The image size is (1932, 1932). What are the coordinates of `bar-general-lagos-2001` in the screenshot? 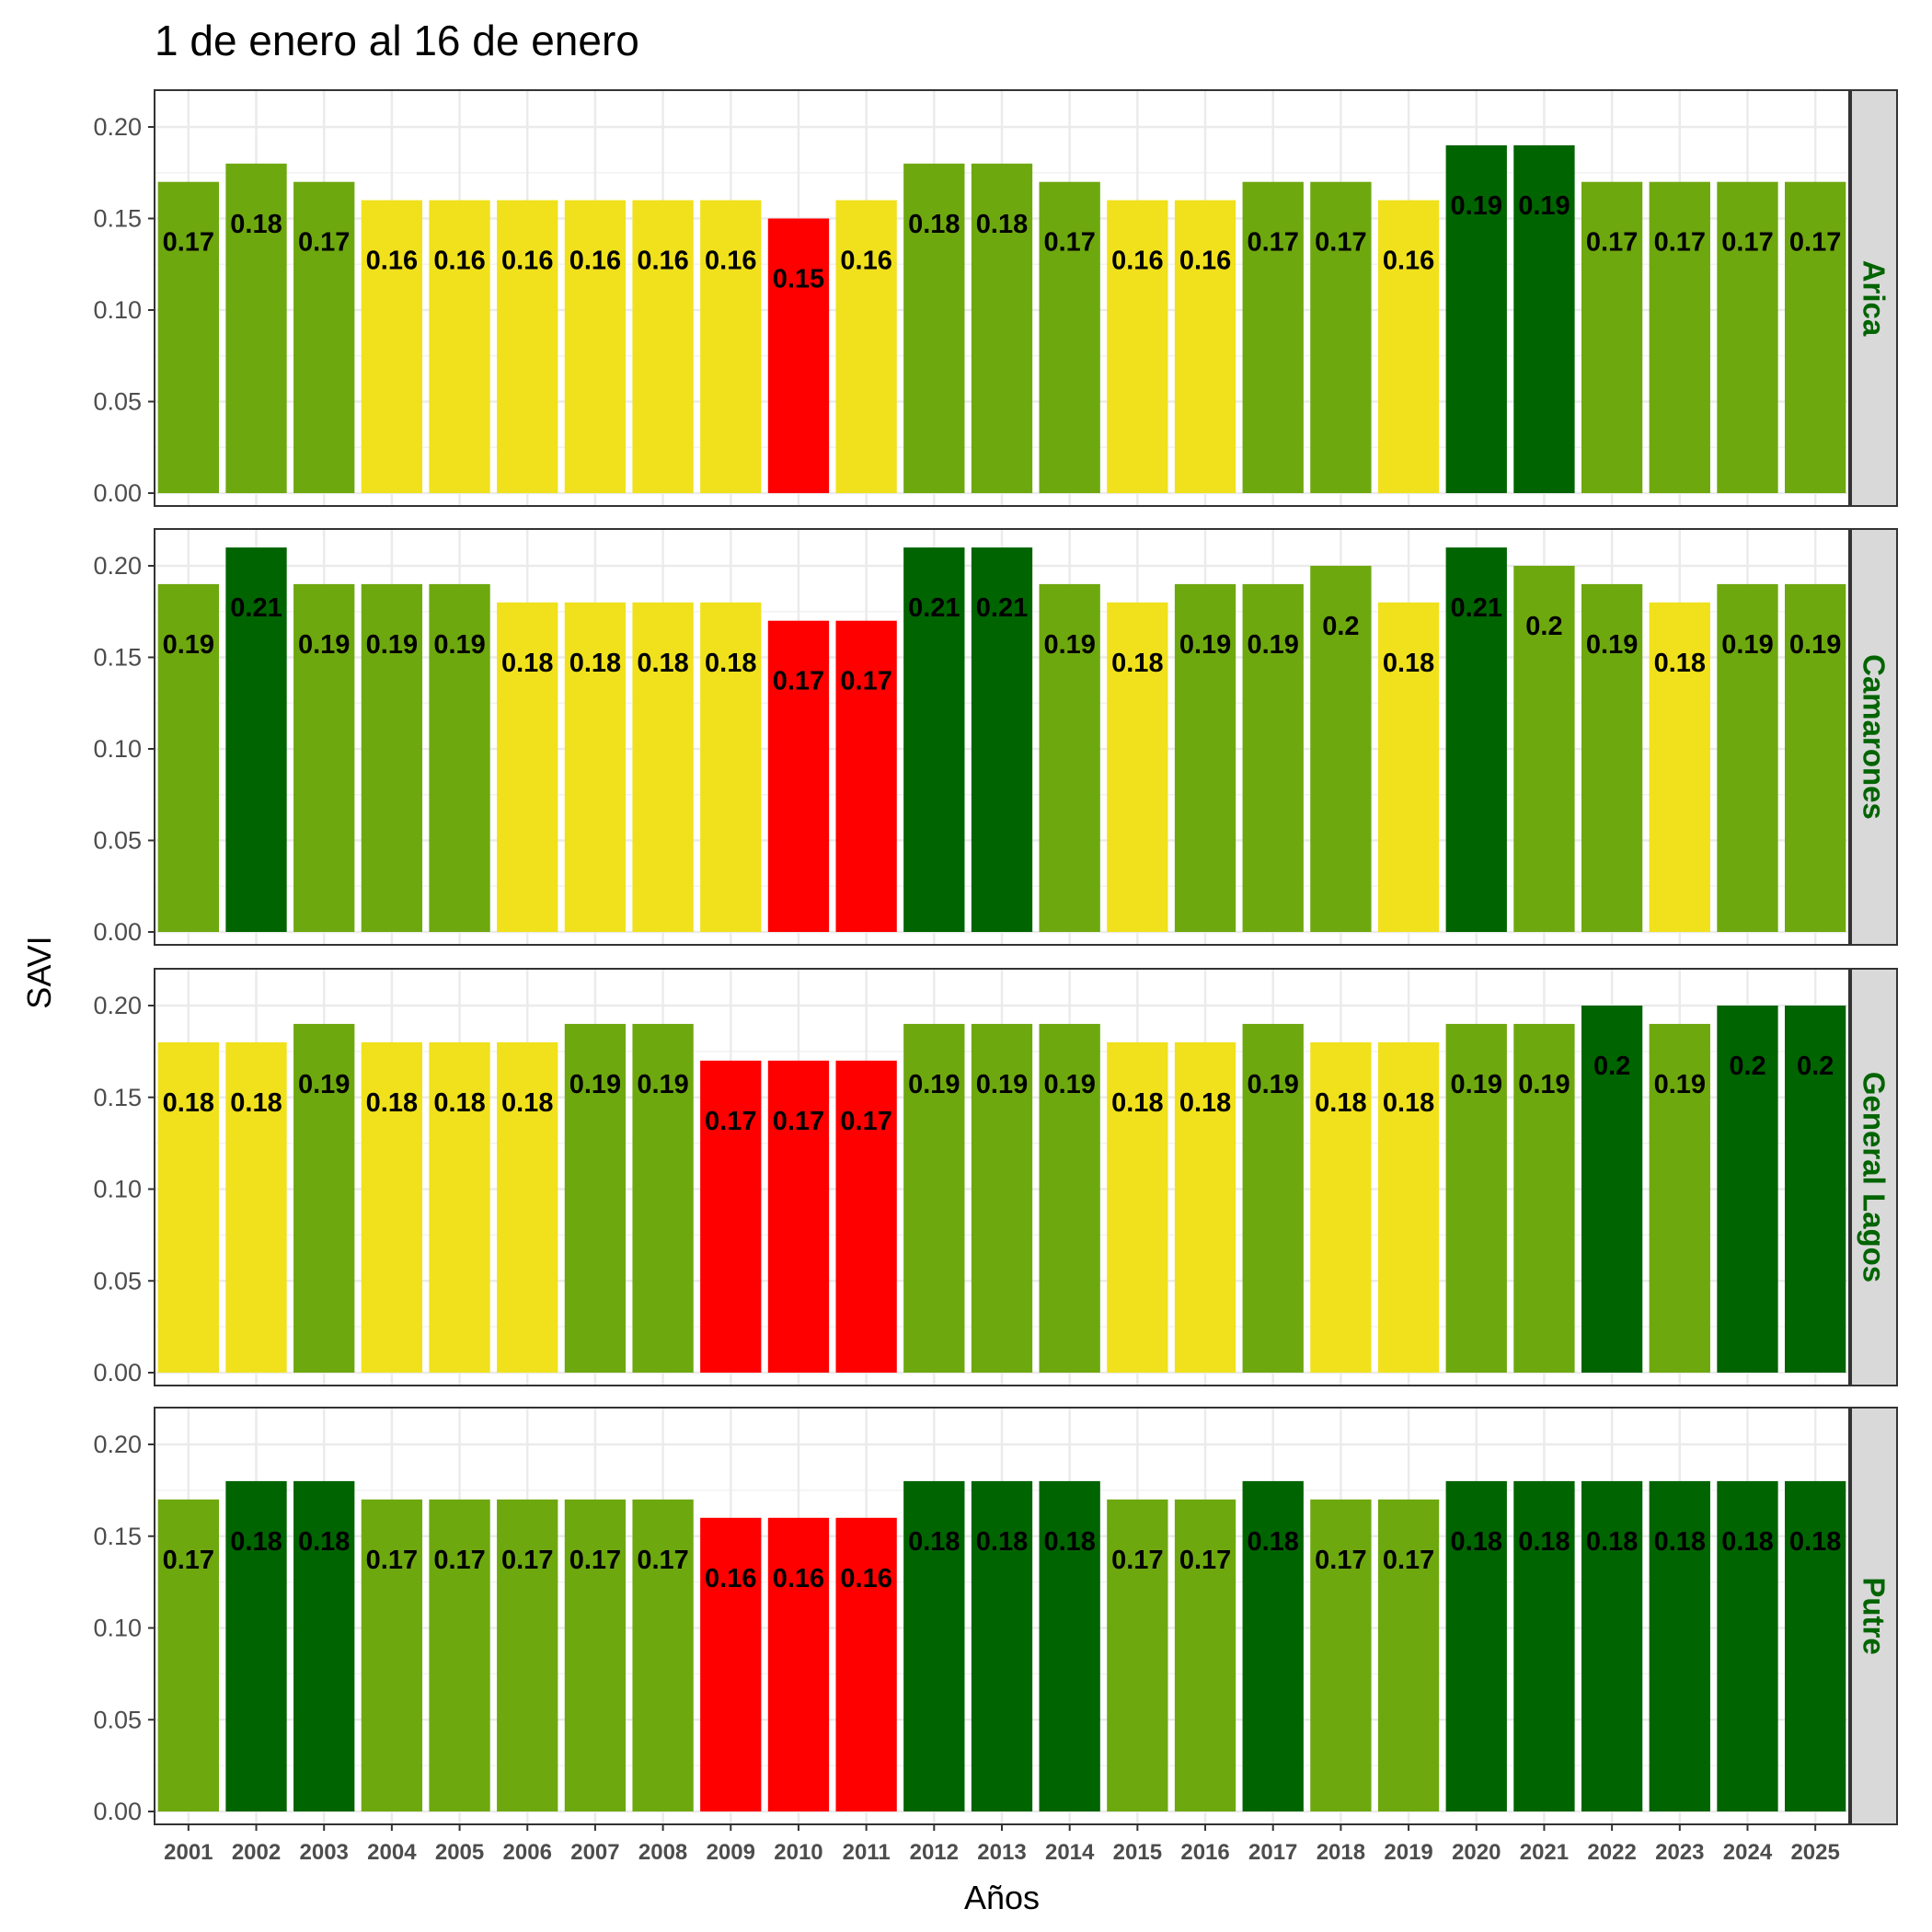 It's located at (188, 1207).